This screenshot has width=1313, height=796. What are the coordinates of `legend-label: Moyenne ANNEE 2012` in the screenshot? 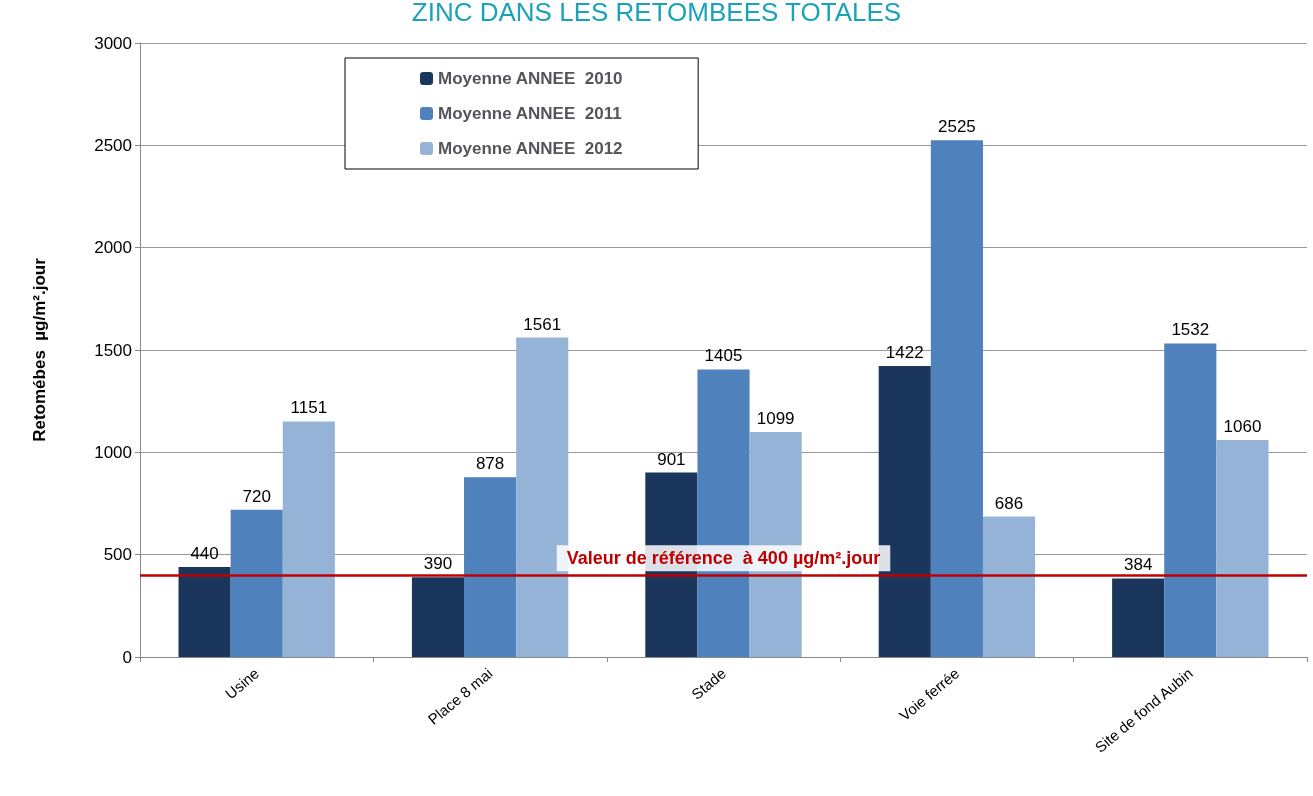 It's located at (530, 148).